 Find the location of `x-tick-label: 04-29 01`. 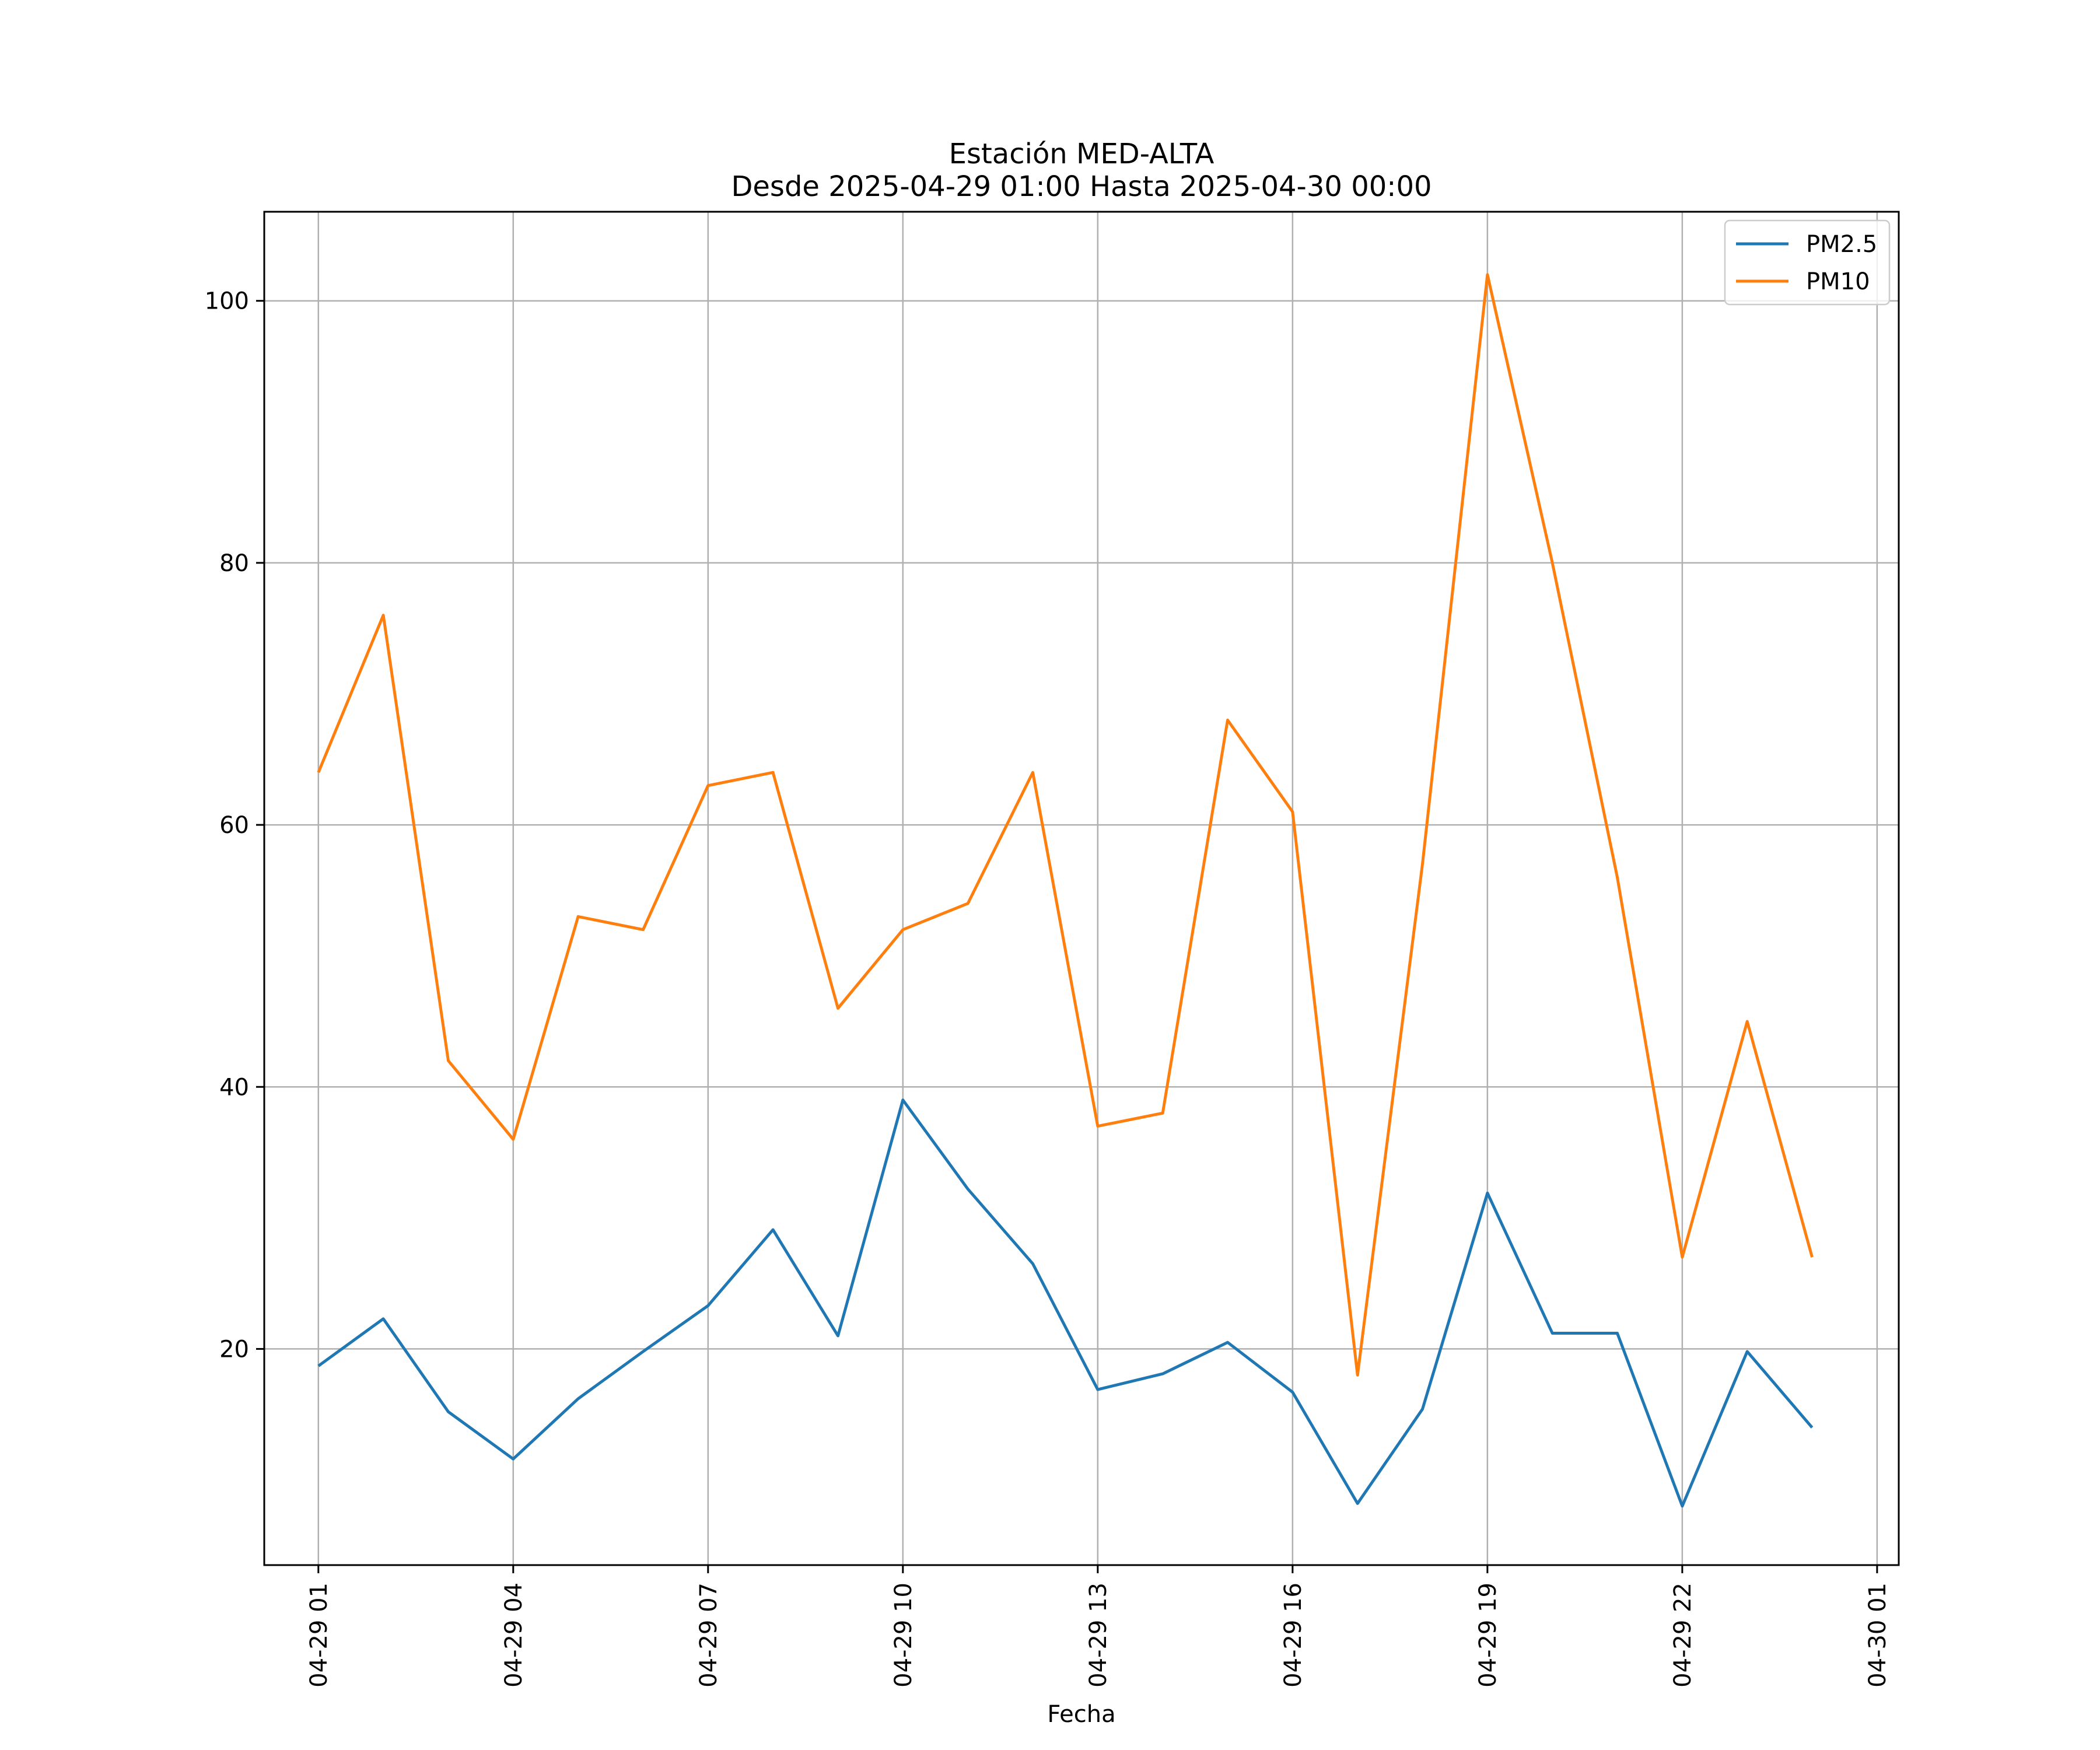

x-tick-label: 04-29 01 is located at coordinates (319, 1636).